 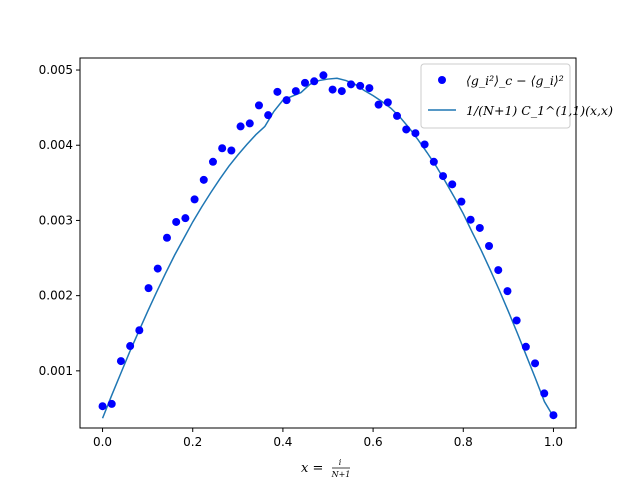 I want to click on x-tick-label: 0.6, so click(x=373, y=442).